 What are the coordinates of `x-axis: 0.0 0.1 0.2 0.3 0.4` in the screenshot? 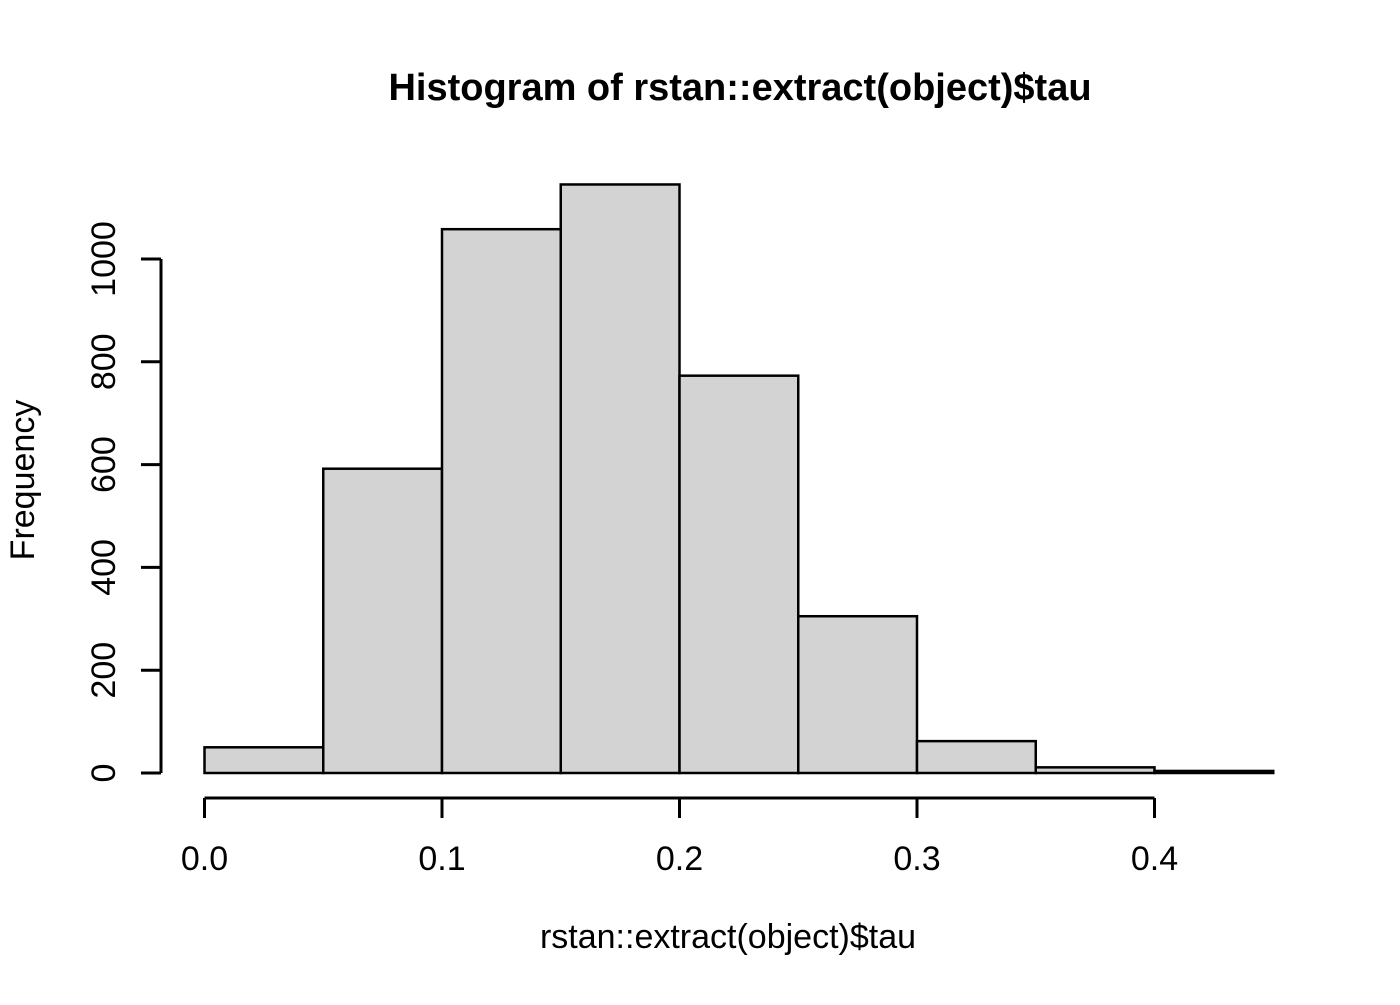 It's located at (679, 837).